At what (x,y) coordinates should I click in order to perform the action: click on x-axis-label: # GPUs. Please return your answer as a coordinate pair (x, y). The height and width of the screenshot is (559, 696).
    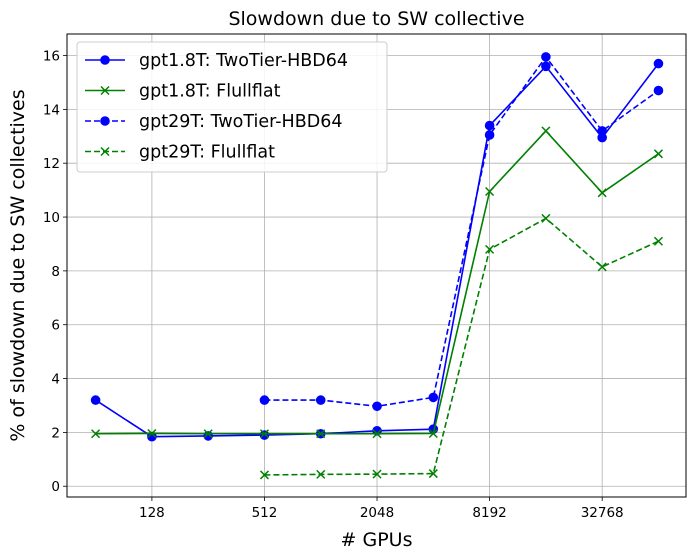
    Looking at the image, I should click on (377, 540).